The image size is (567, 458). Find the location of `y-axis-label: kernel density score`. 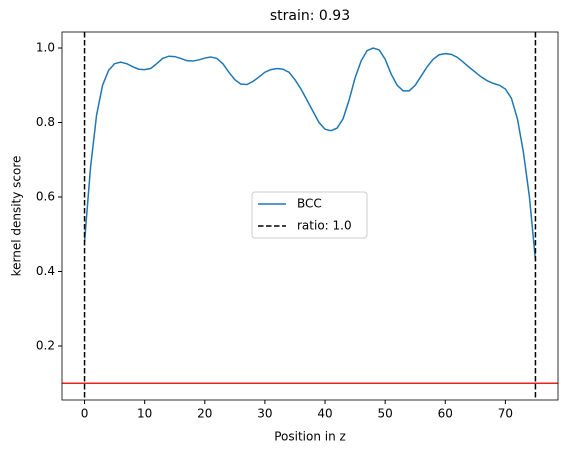

y-axis-label: kernel density score is located at coordinates (17, 216).